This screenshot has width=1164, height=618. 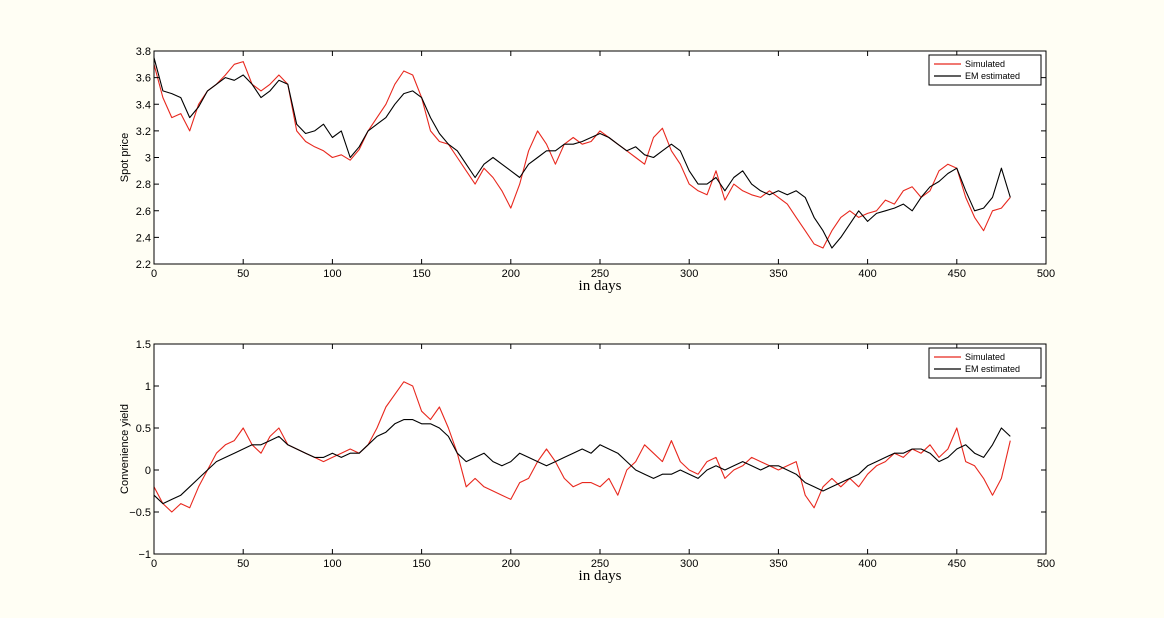 I want to click on y-tick-label: 3.2, so click(x=143, y=132).